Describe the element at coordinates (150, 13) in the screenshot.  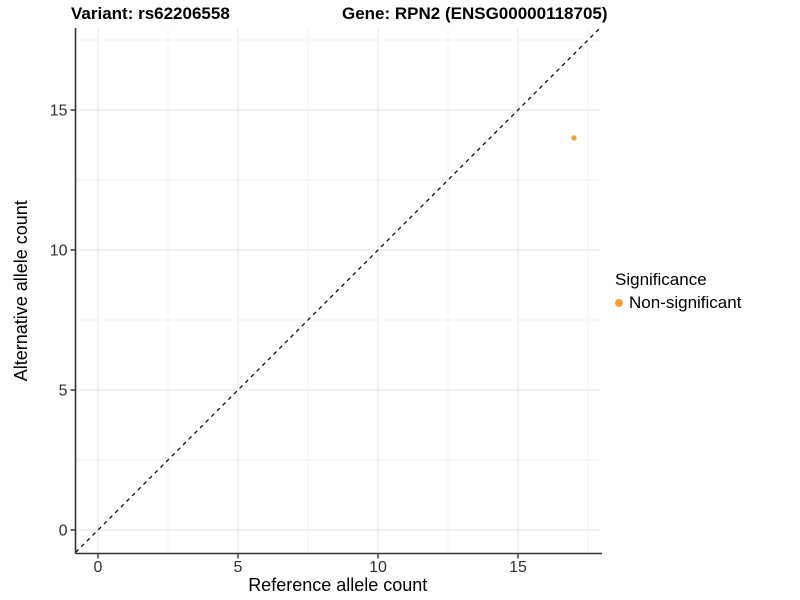
I see `variant-title: Variant: rs62206558` at that location.